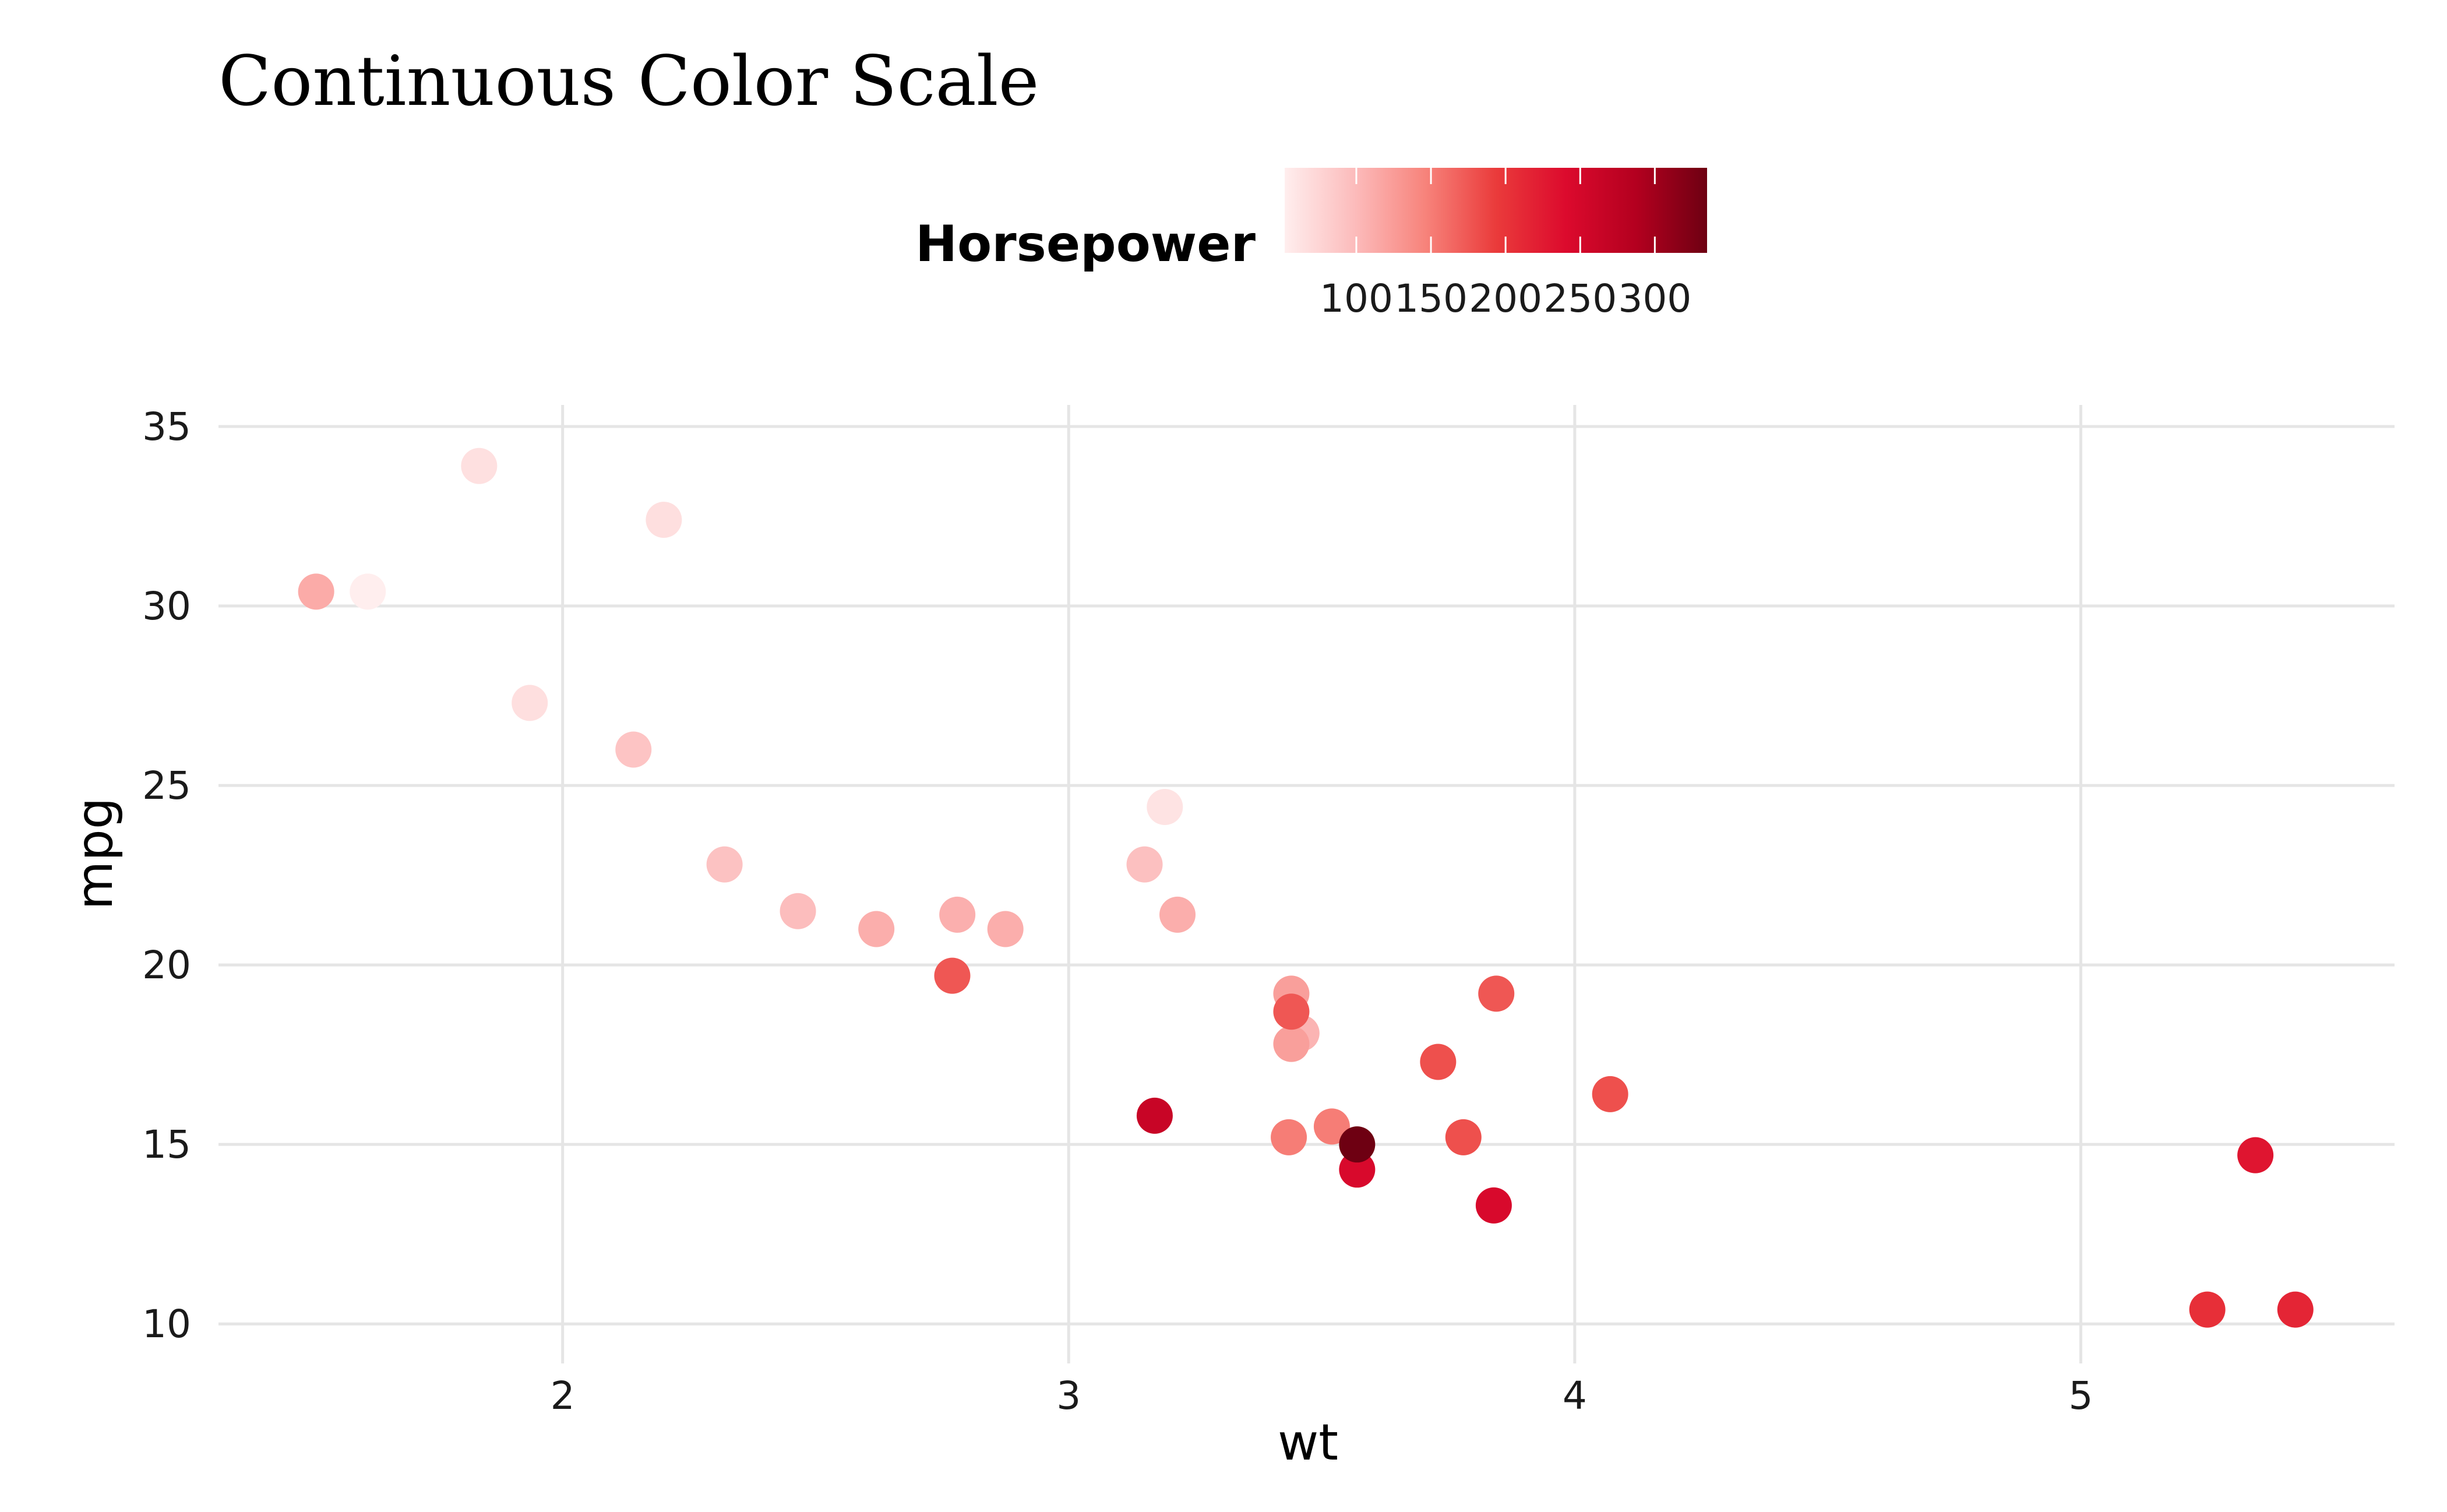  I want to click on color-legend: Horsepower 100 150 200 250 300, so click(1311, 244).